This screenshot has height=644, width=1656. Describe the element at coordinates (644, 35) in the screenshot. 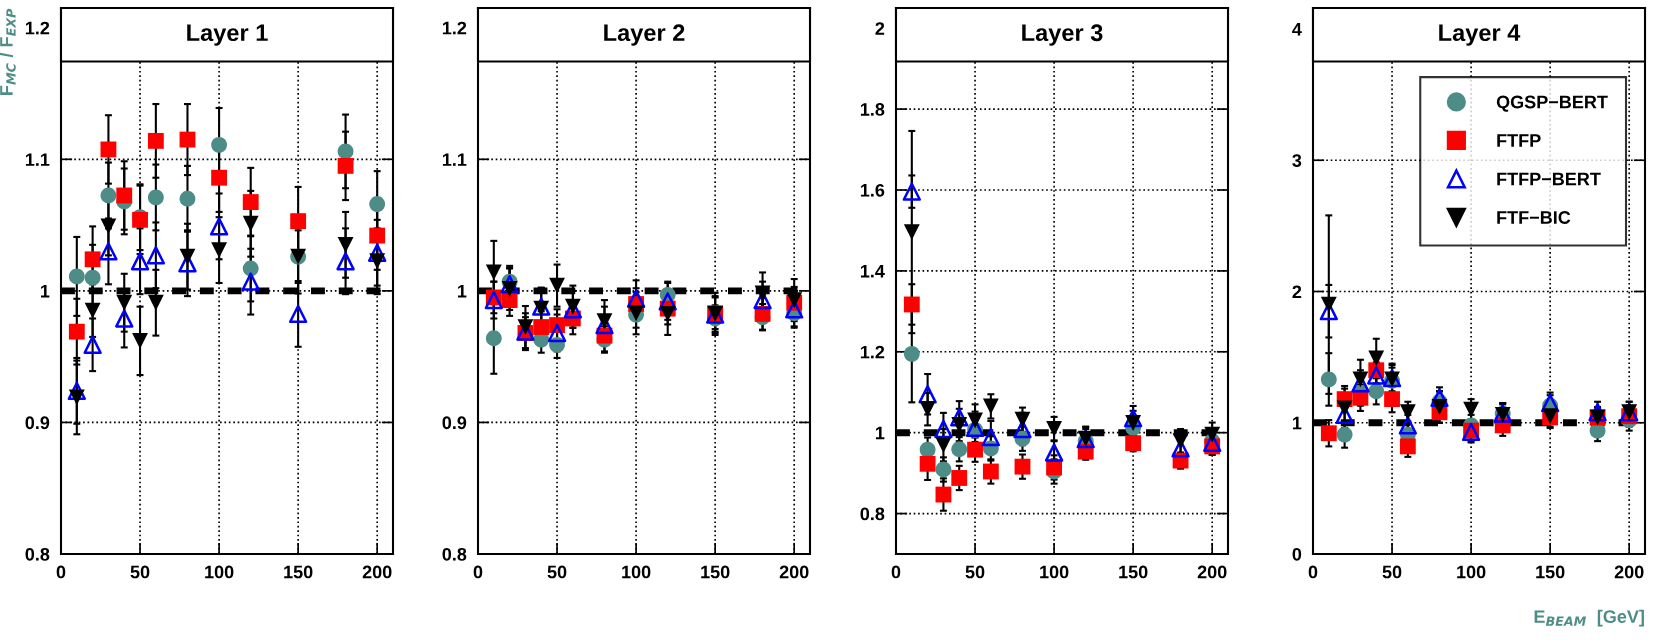

I see `text: Layer 2` at that location.